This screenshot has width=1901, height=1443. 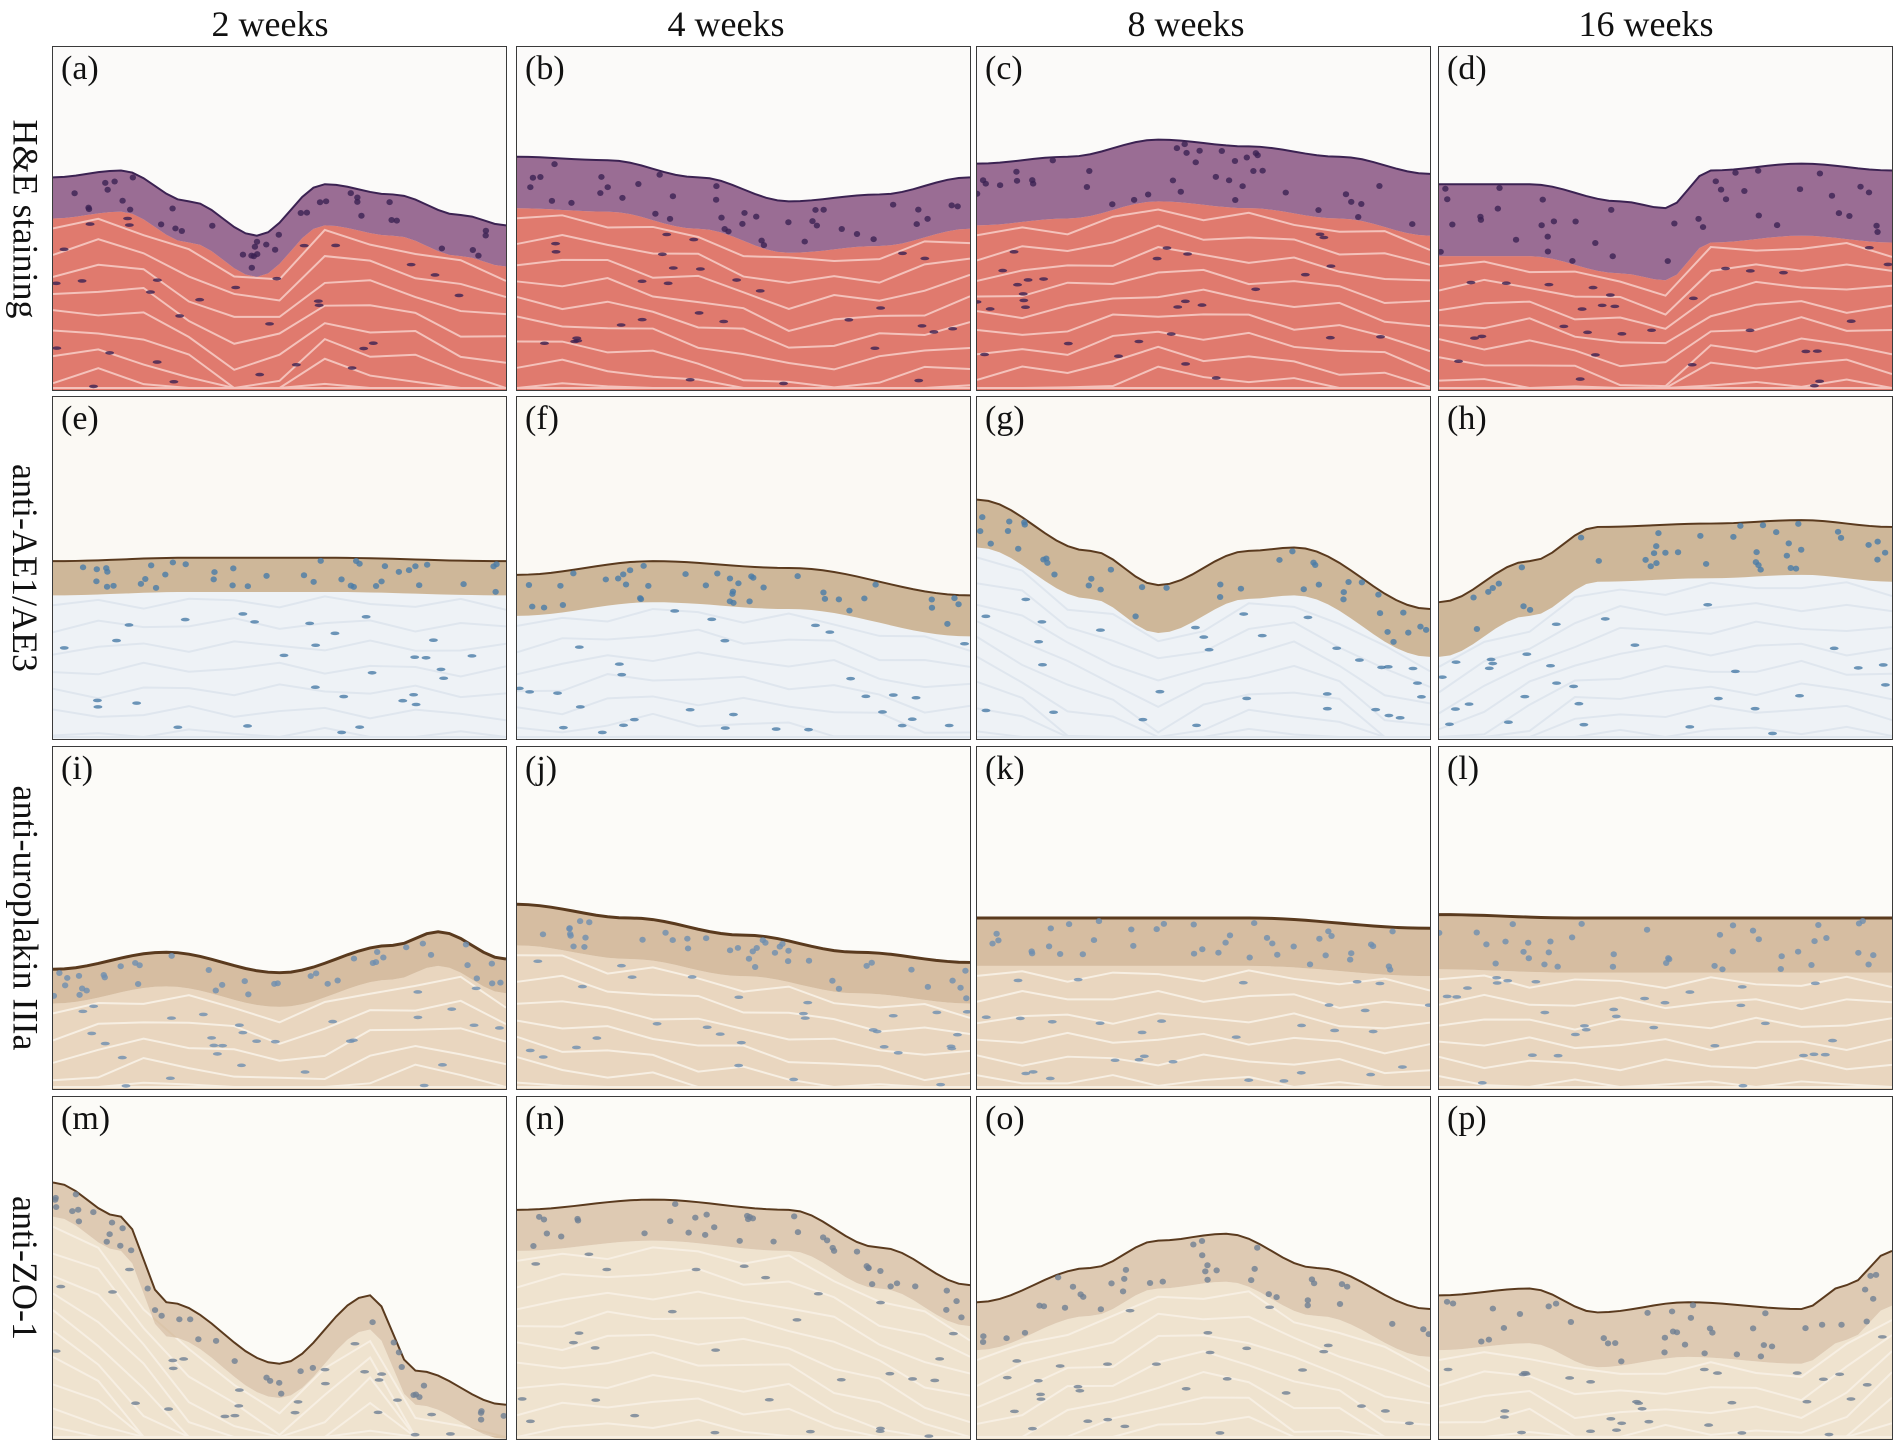 I want to click on stroma-region, so click(x=1665, y=656).